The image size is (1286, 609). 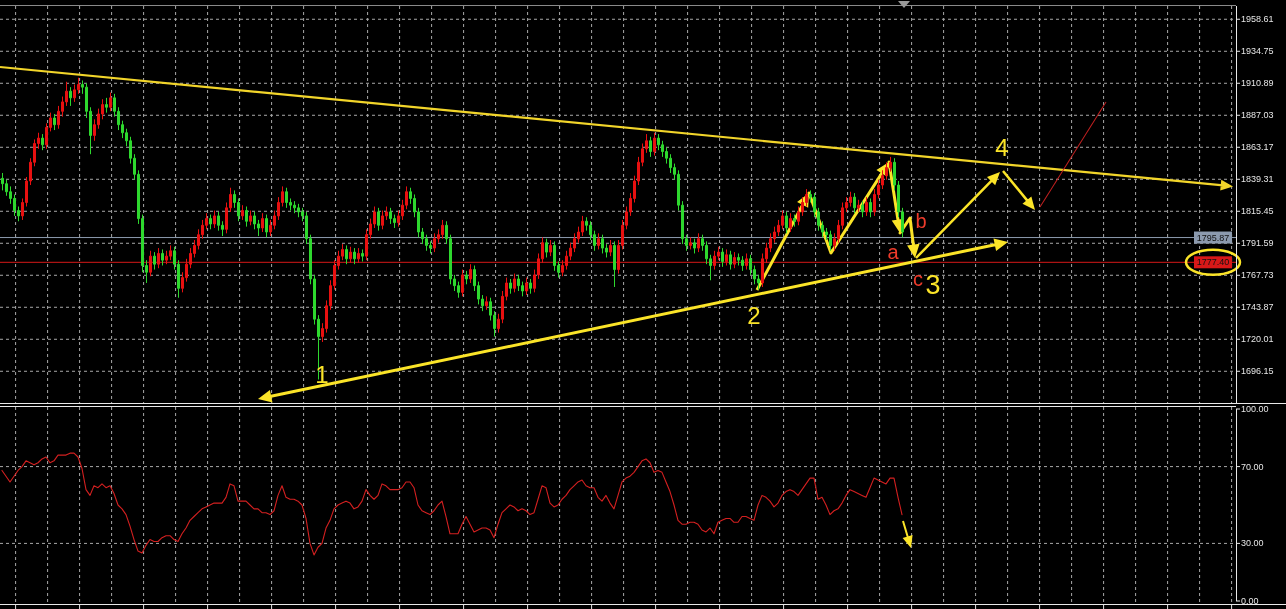 What do you see at coordinates (1257, 371) in the screenshot?
I see `y-tick-label: 1696.15` at bounding box center [1257, 371].